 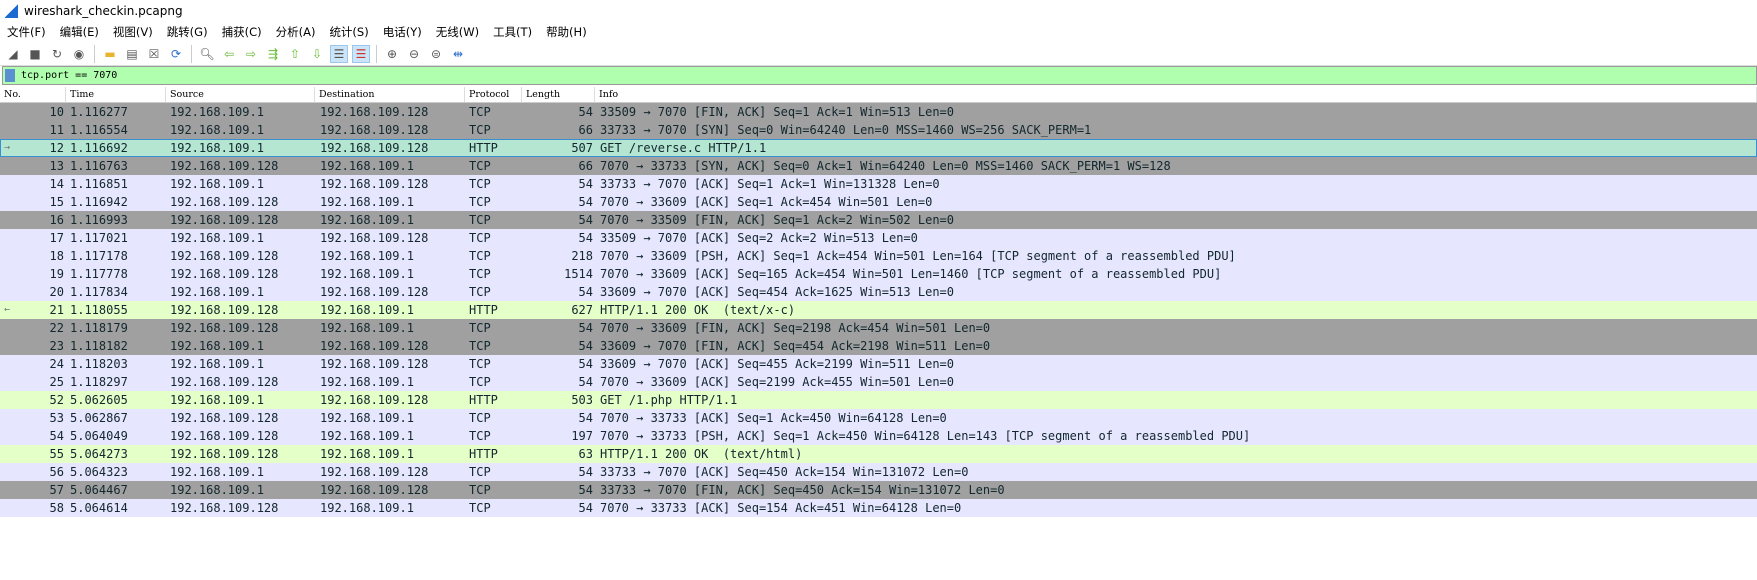 What do you see at coordinates (458, 53) in the screenshot?
I see `resize-columns-icon: ⇹` at bounding box center [458, 53].